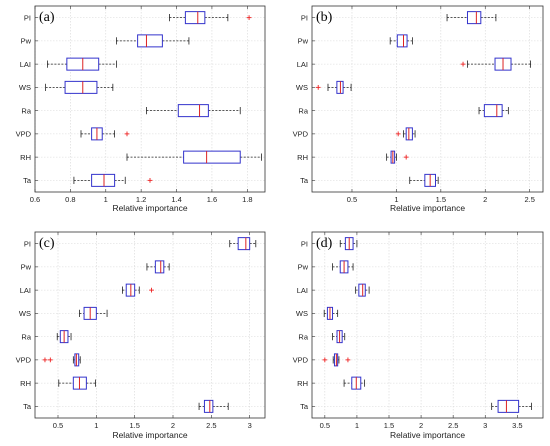 The height and width of the screenshot is (446, 550). What do you see at coordinates (25, 64) in the screenshot?
I see `y-tick-label-lai: LAI` at bounding box center [25, 64].